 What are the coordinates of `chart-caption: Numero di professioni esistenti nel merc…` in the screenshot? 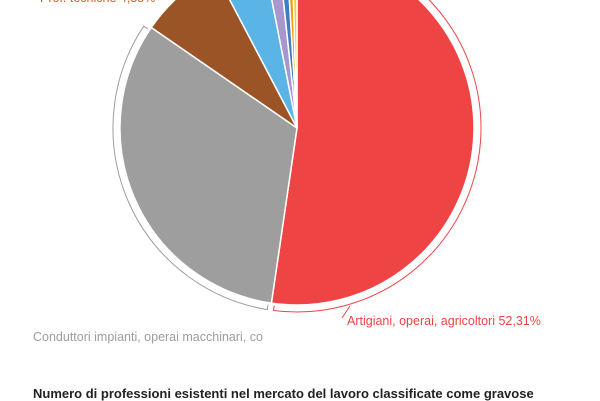 It's located at (283, 393).